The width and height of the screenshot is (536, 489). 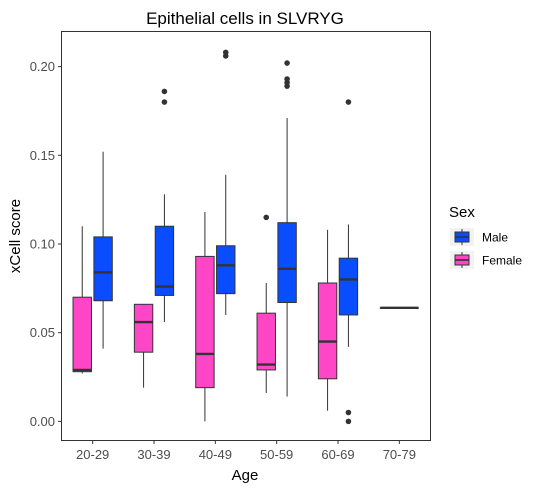 What do you see at coordinates (42, 243) in the screenshot?
I see `y-tick-label: 0.10` at bounding box center [42, 243].